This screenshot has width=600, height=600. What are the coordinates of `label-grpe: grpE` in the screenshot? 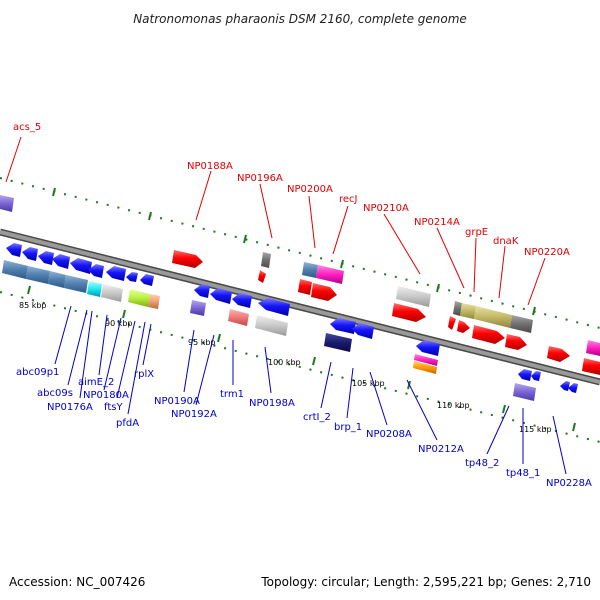 It's located at (476, 232).